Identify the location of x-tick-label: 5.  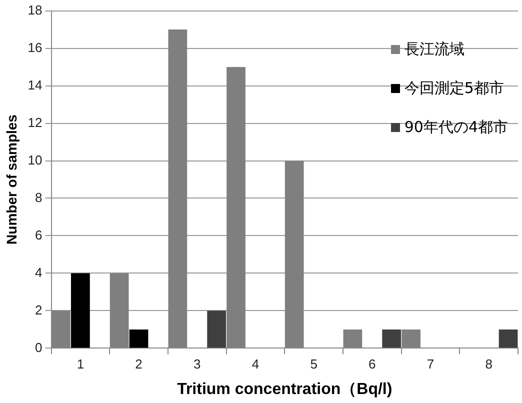
(314, 364).